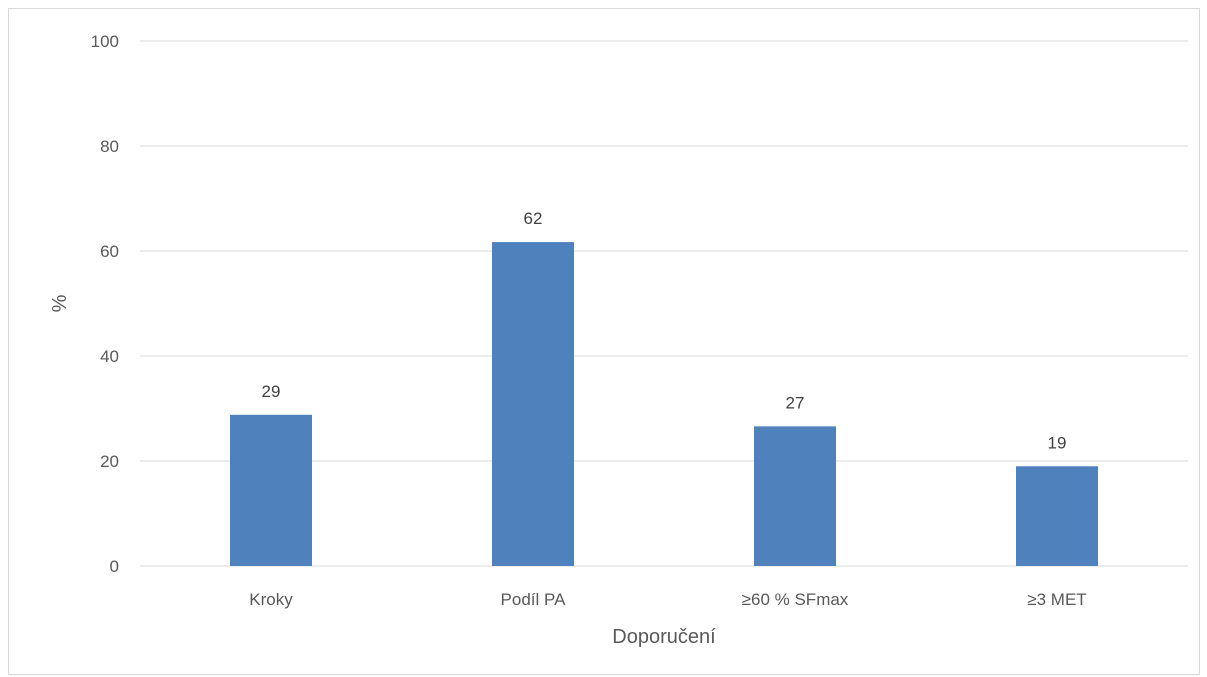 This screenshot has width=1207, height=677. I want to click on data-label: 29, so click(271, 391).